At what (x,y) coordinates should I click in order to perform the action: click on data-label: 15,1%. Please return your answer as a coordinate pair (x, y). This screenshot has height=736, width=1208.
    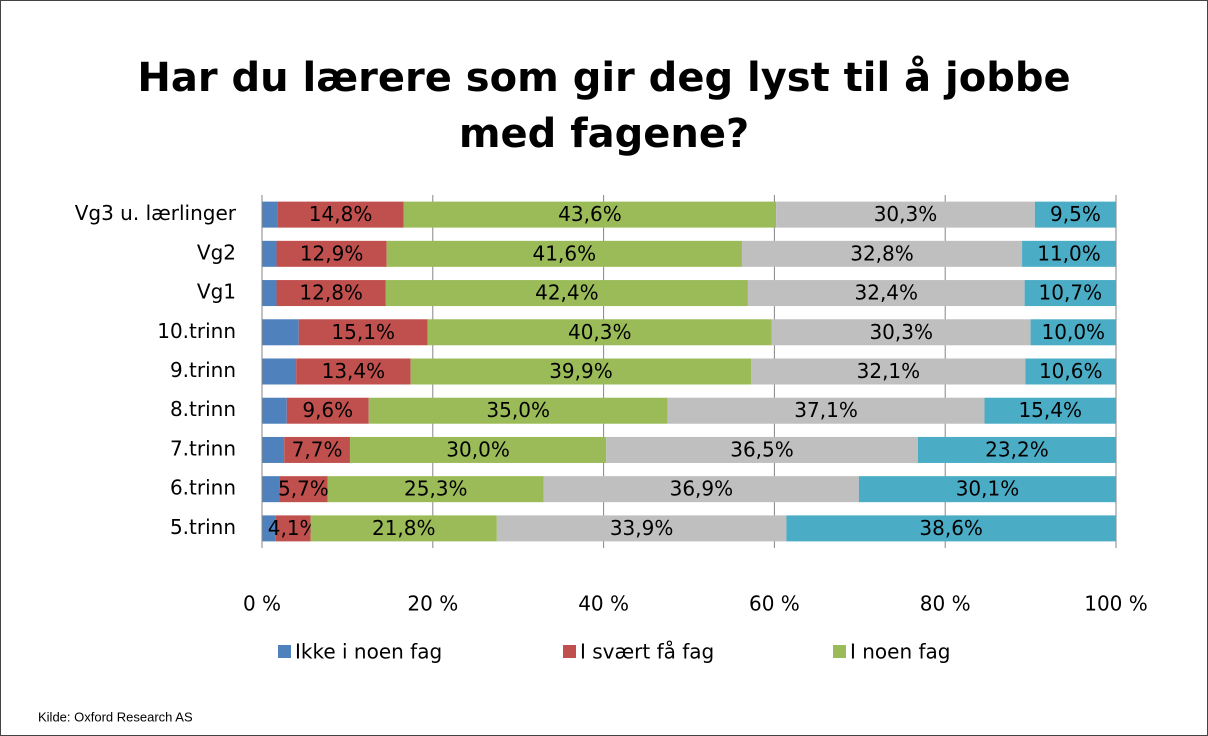
    Looking at the image, I should click on (363, 332).